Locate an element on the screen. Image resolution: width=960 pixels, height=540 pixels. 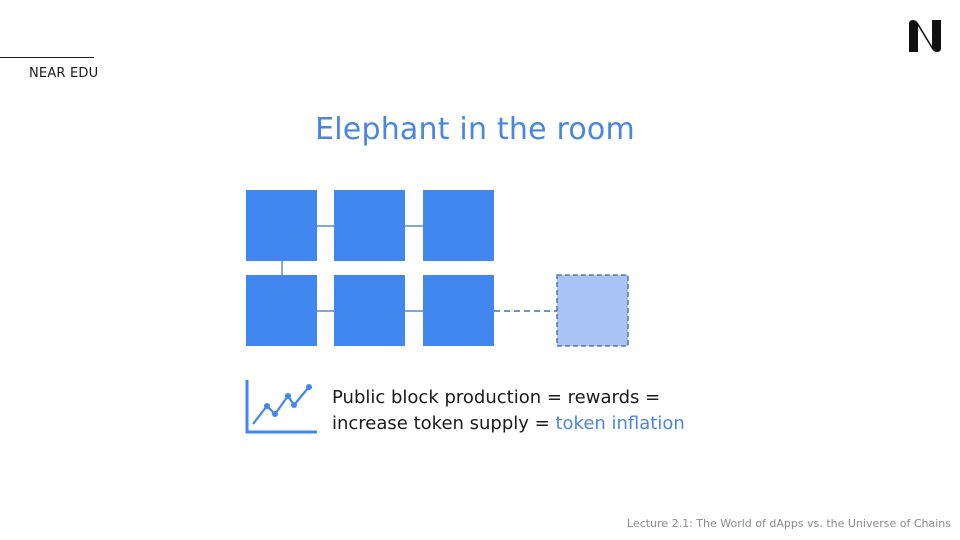
token-inflation-highlight: token inflation is located at coordinates (620, 423).